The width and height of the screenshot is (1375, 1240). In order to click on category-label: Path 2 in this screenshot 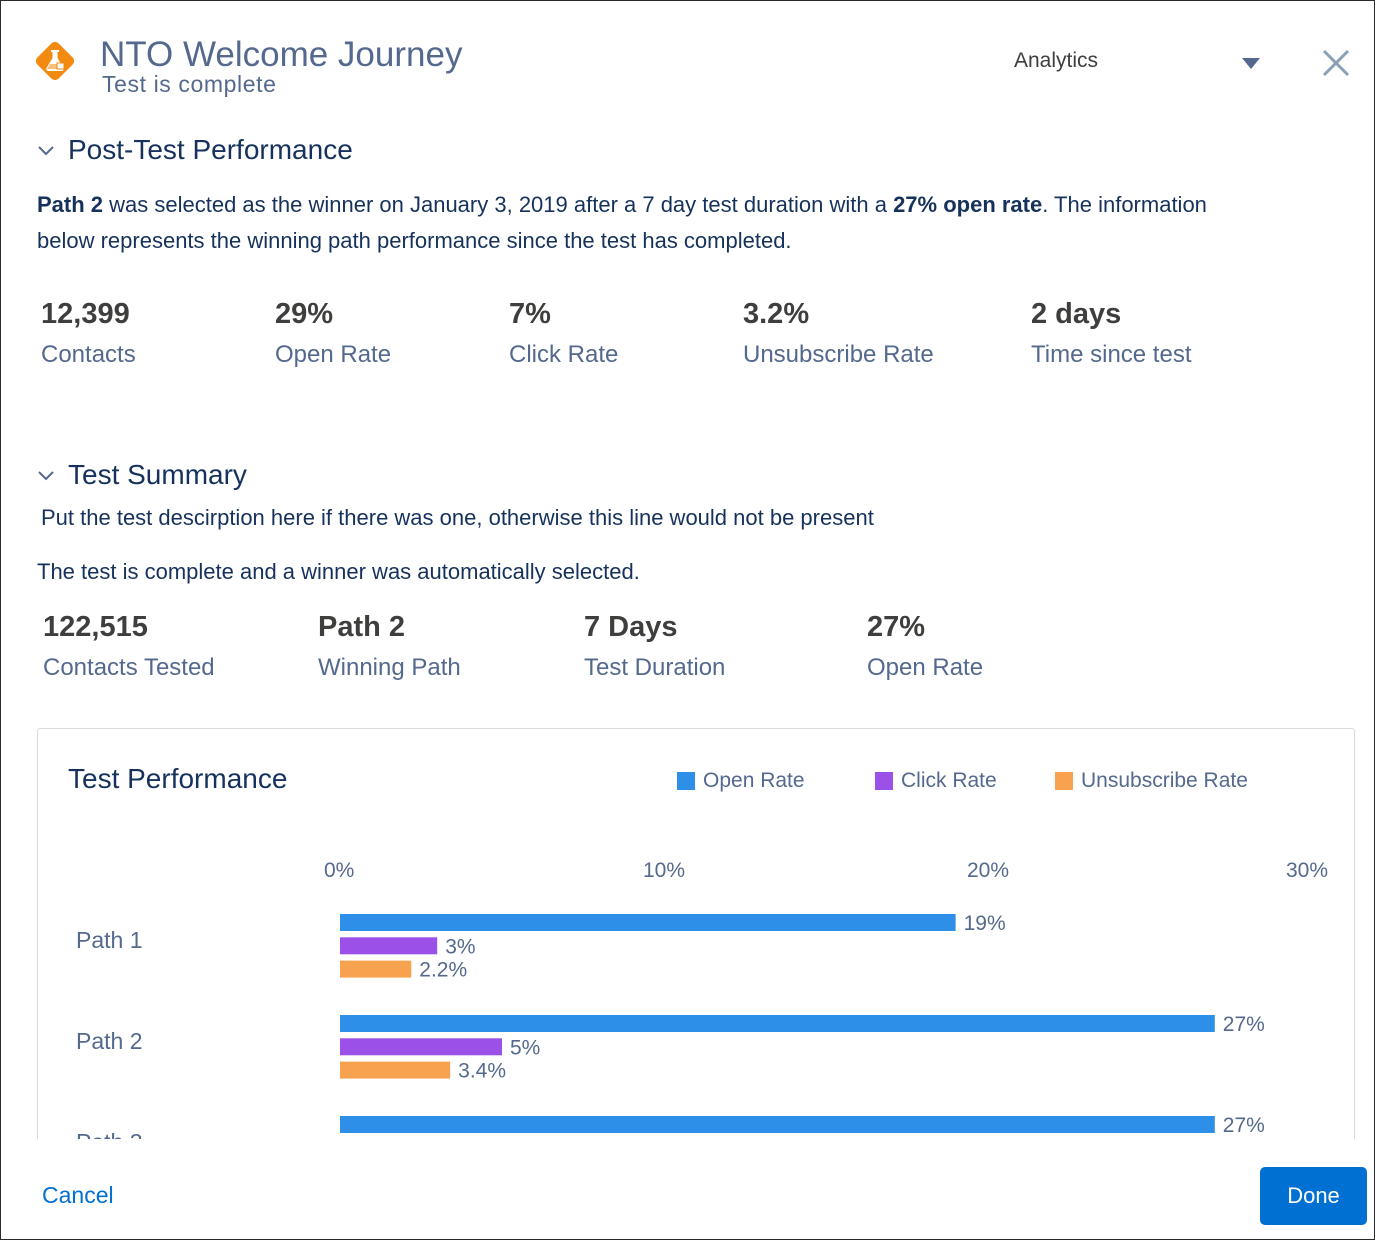, I will do `click(109, 1041)`.